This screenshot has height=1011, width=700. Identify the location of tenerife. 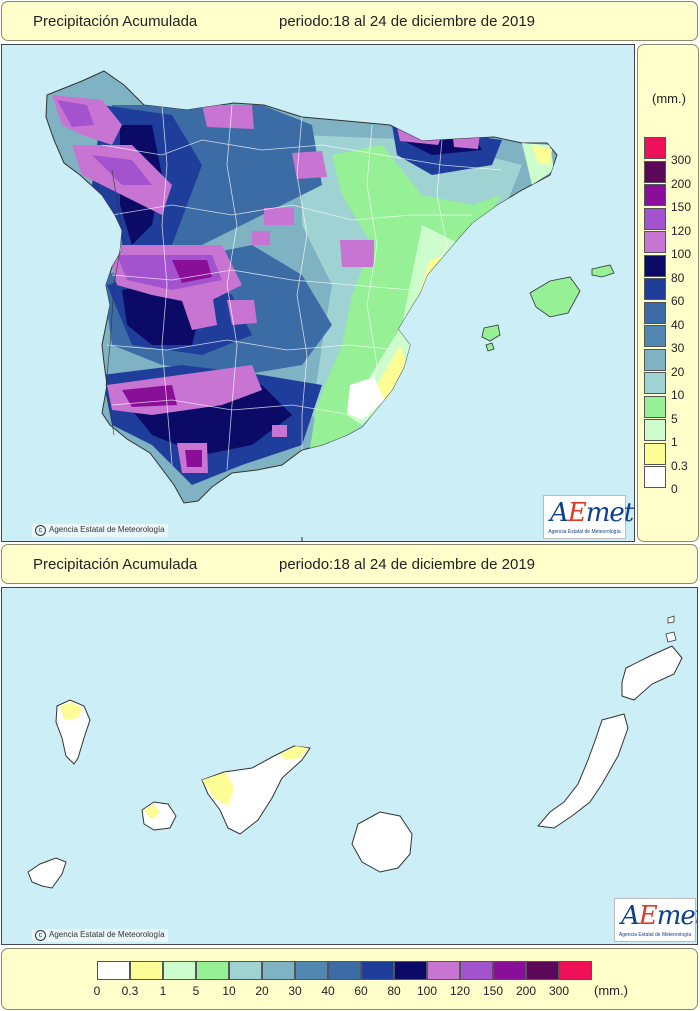
(256, 790).